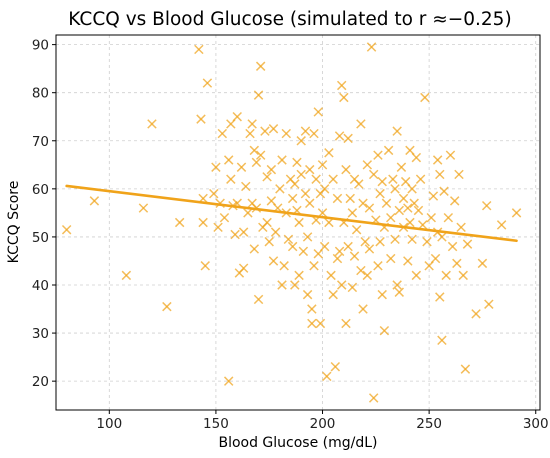 Image resolution: width=550 pixels, height=458 pixels. I want to click on y-tick-label: 30, so click(40, 334).